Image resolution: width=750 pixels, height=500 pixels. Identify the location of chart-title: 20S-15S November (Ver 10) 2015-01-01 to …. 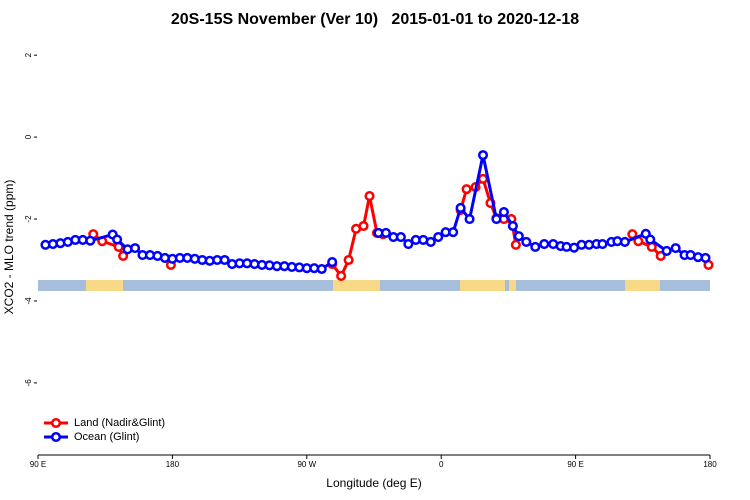
(375, 19).